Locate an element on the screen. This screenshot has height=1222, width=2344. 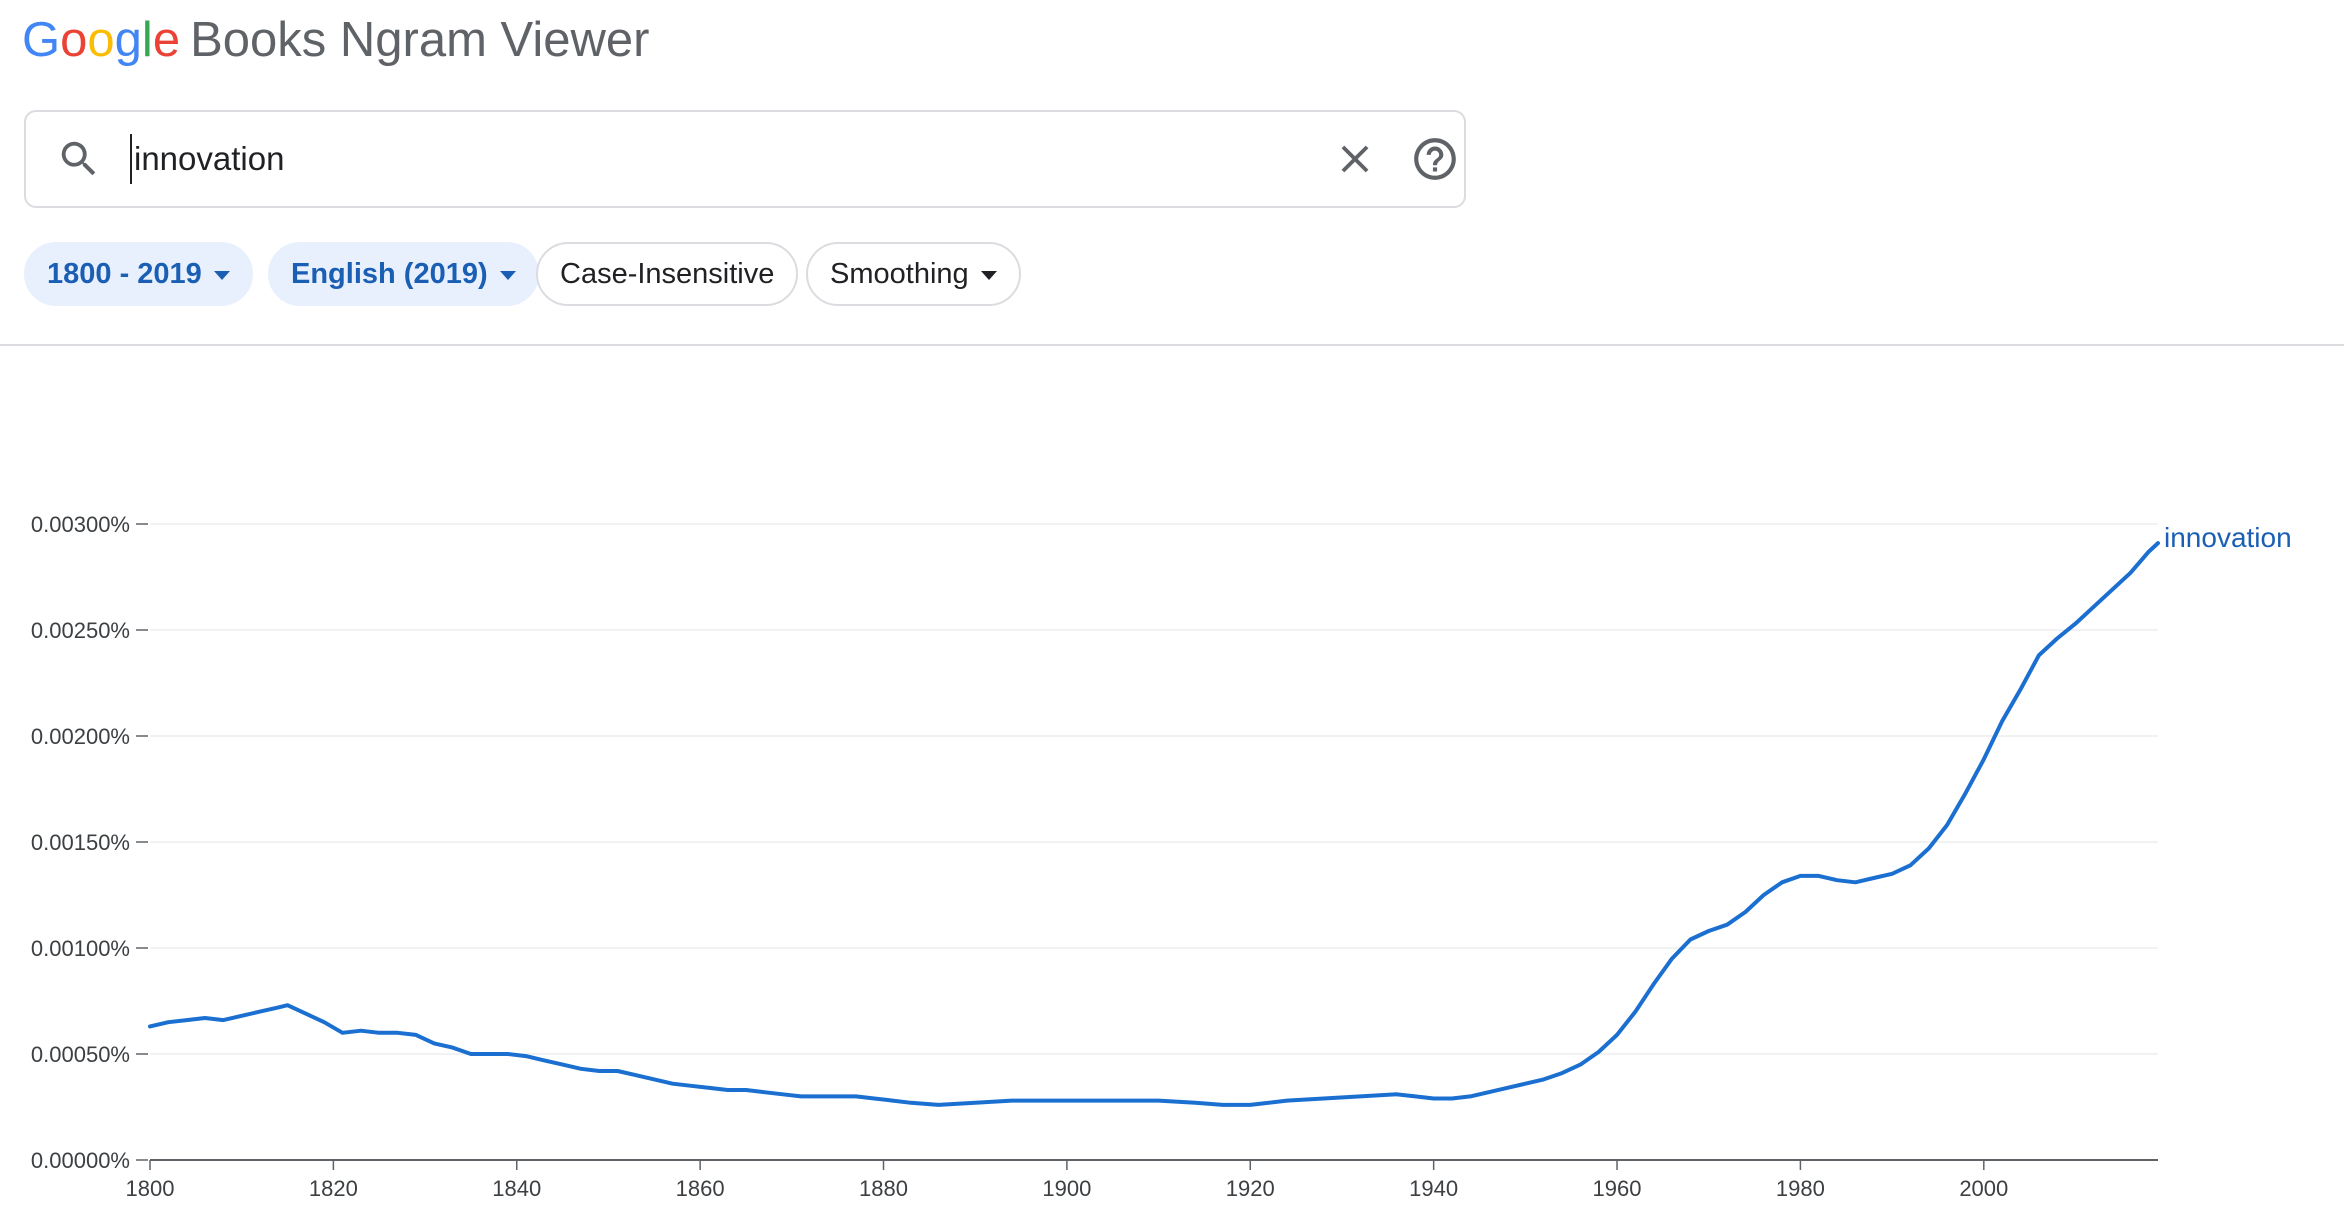
x-tick-label: 1960 is located at coordinates (1617, 1188).